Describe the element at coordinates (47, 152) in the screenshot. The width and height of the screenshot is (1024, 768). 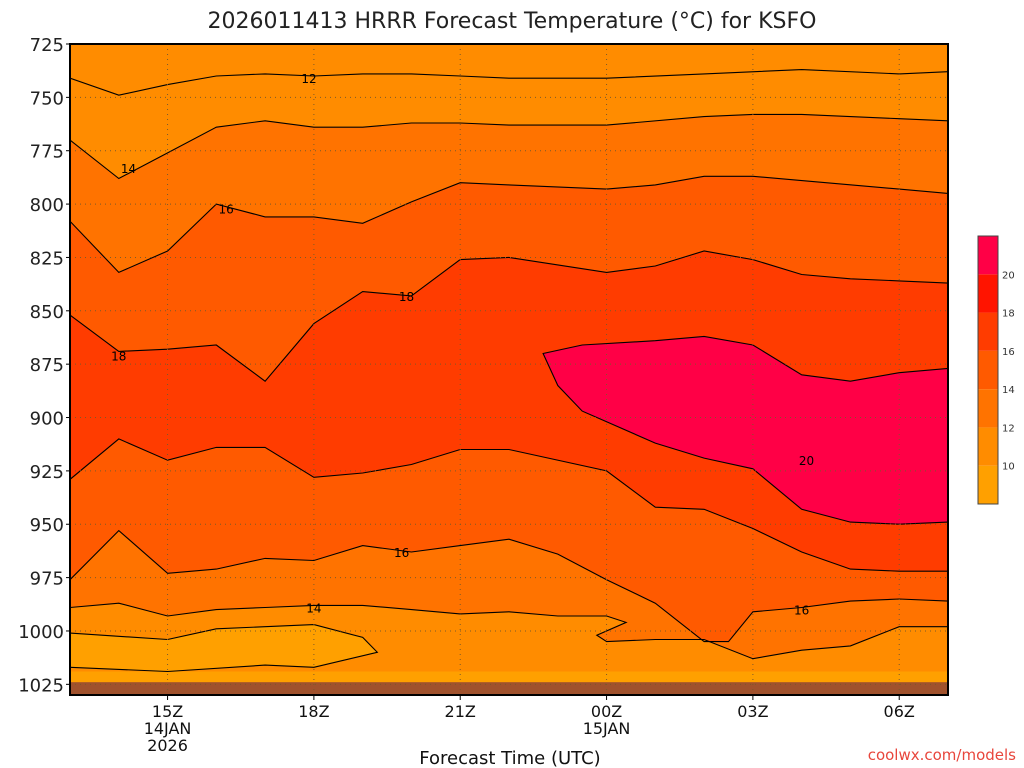
I see `y-tick-label: 775` at that location.